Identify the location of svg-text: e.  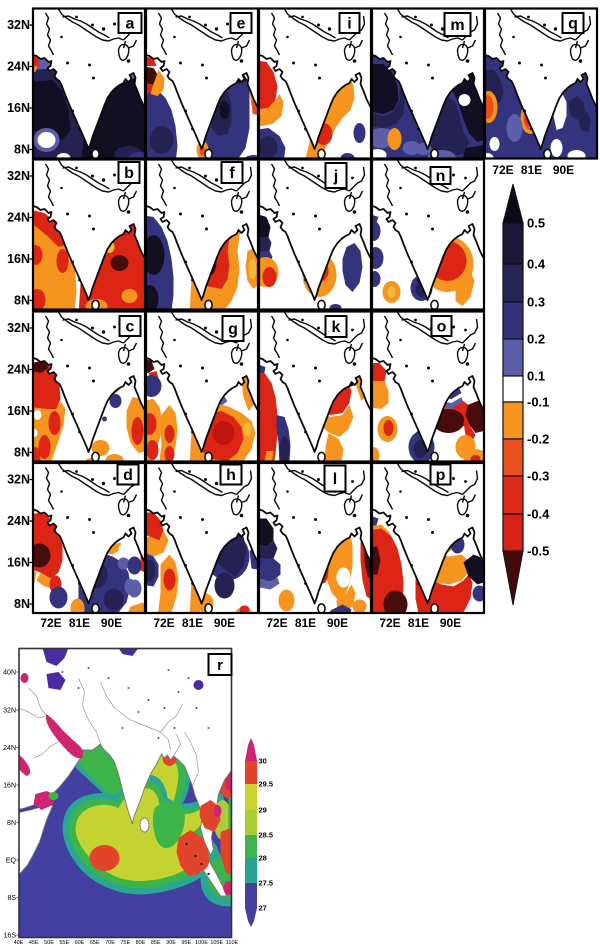
(241, 24).